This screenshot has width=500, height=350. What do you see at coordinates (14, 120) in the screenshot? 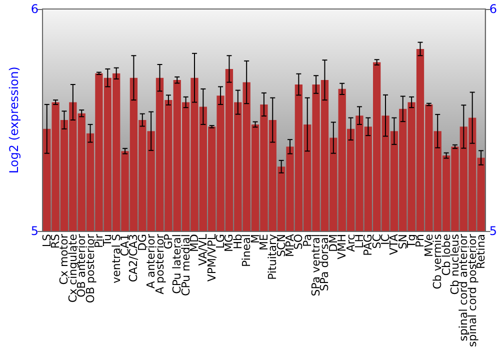
I see `y-axis-title: Log2 (expression)` at bounding box center [14, 120].